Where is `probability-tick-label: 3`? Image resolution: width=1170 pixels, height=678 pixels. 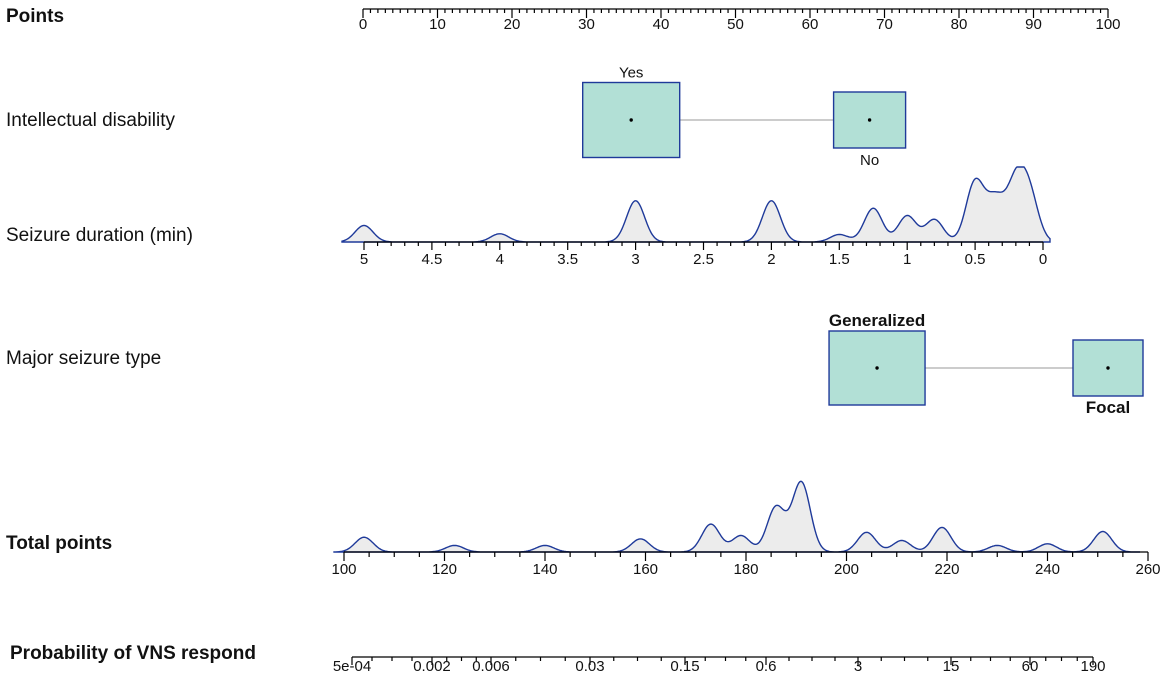
probability-tick-label: 3 is located at coordinates (858, 666).